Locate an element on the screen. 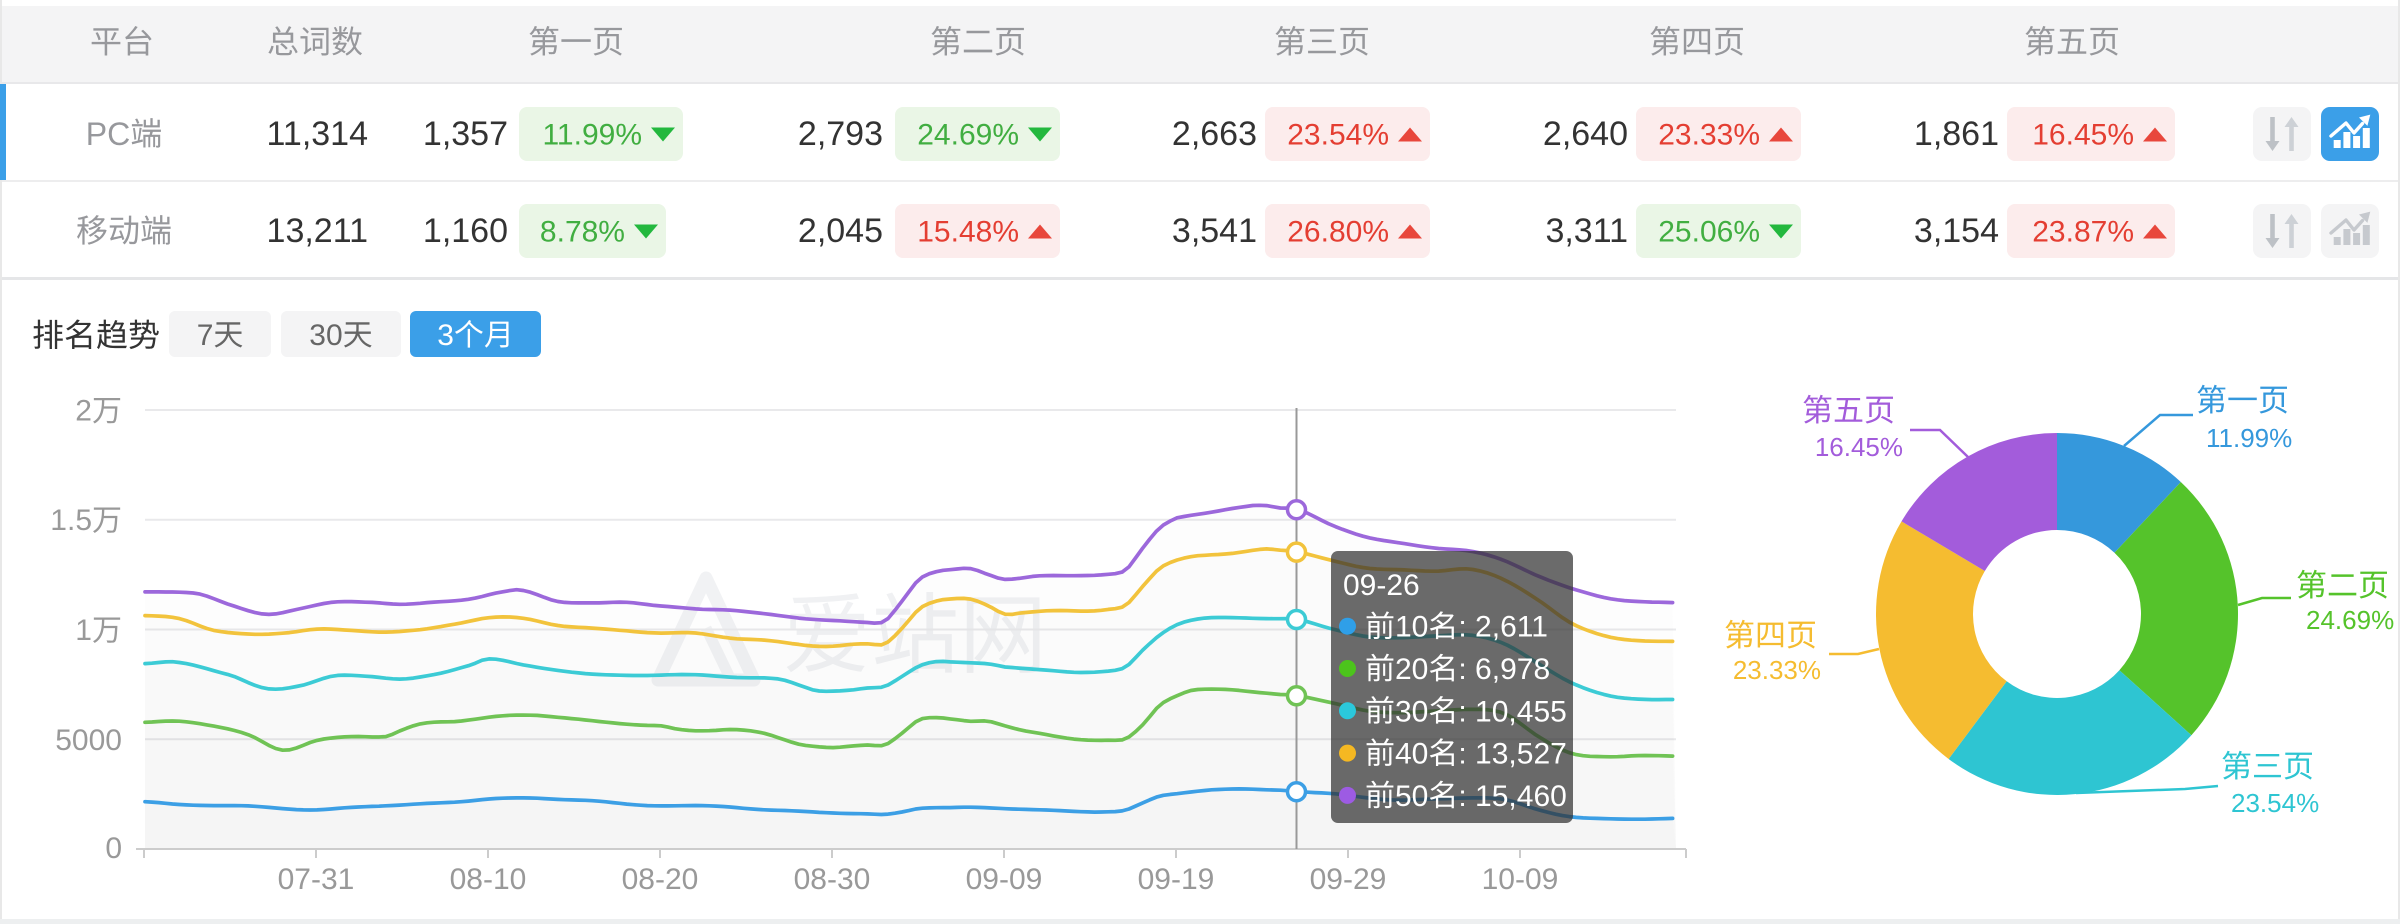  svg-text: 20 is located at coordinates (1411, 669).